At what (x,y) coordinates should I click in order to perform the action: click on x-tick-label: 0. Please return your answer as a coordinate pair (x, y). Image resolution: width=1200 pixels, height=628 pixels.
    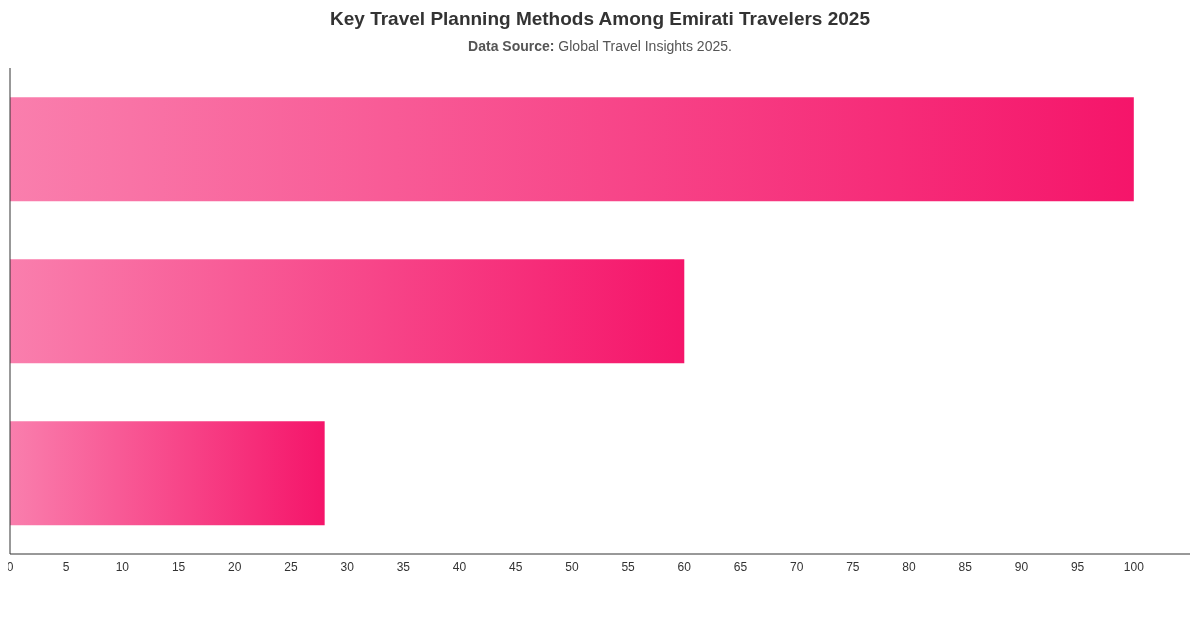
    Looking at the image, I should click on (10, 566).